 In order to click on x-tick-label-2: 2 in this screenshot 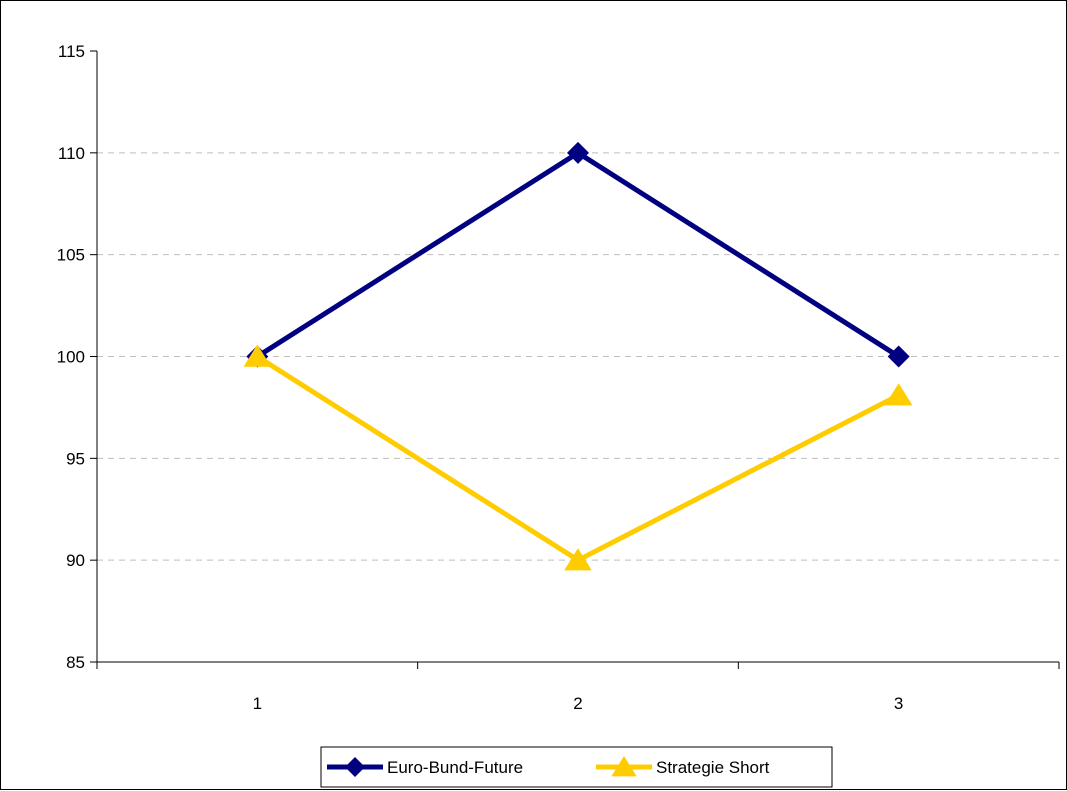, I will do `click(577, 703)`.